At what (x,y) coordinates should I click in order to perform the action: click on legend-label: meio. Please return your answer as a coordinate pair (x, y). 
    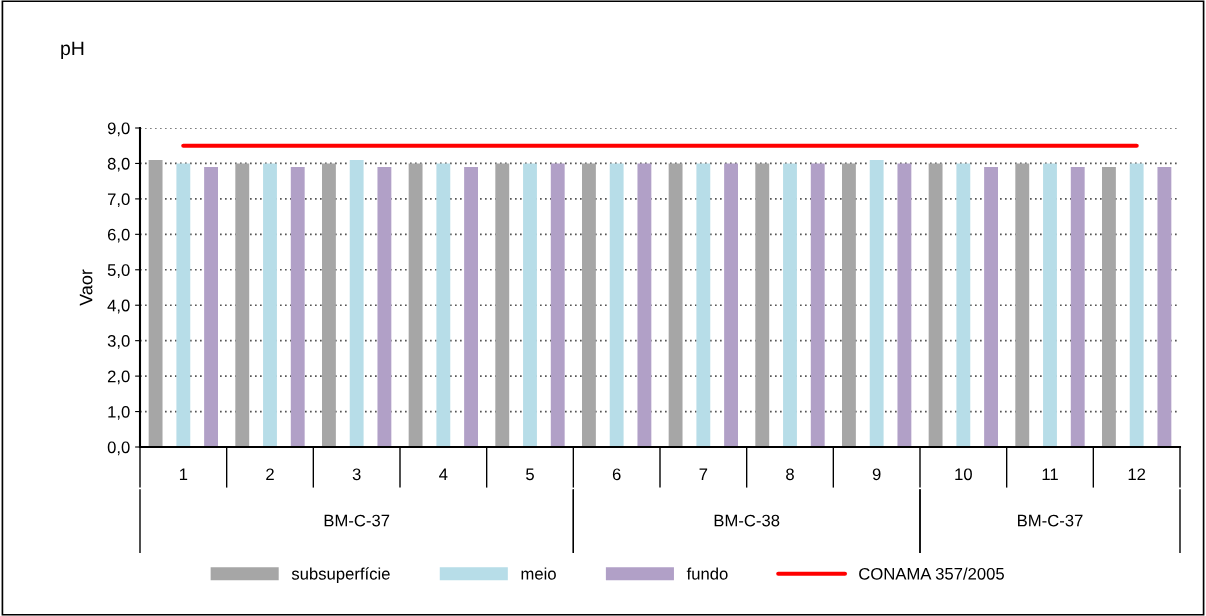
    Looking at the image, I should click on (538, 573).